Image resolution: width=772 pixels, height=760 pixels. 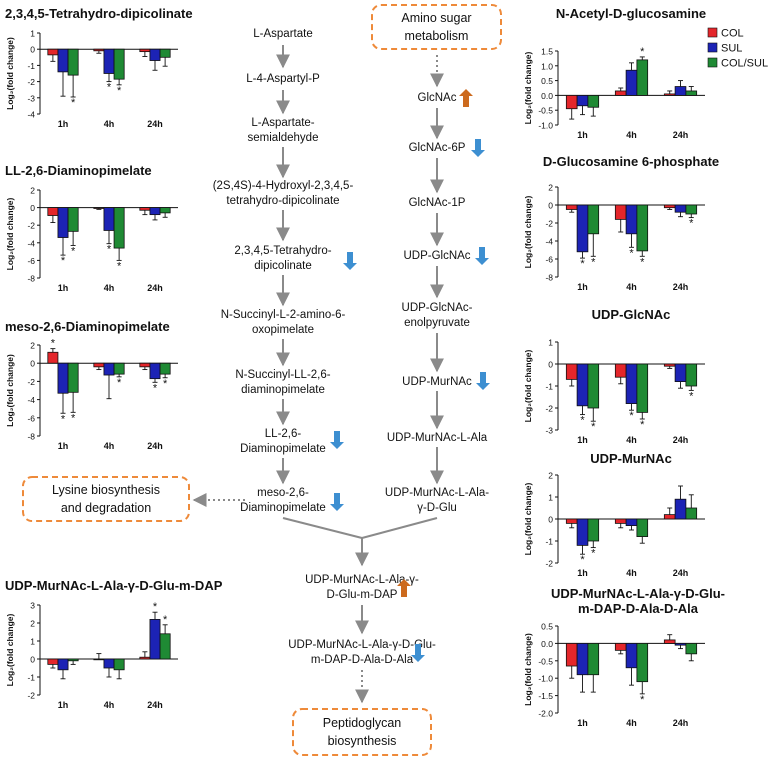 What do you see at coordinates (549, 278) in the screenshot?
I see `y-tick-label: -8` at bounding box center [549, 278].